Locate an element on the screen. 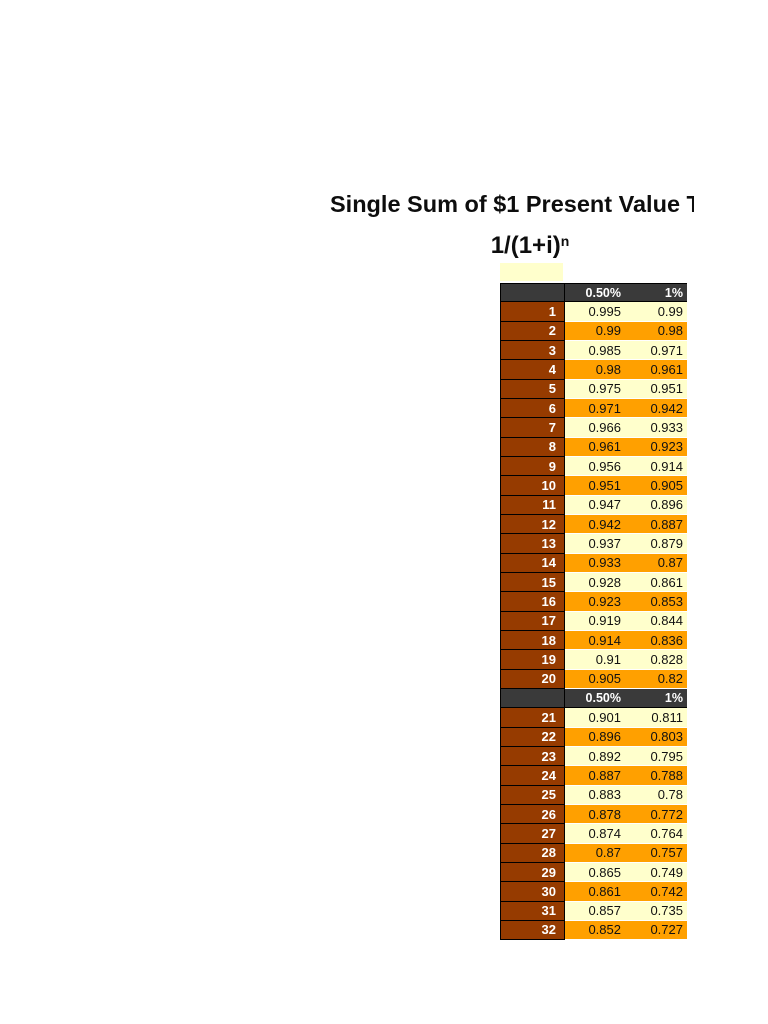  table-row: 6 0.971 0.942 is located at coordinates (593, 408).